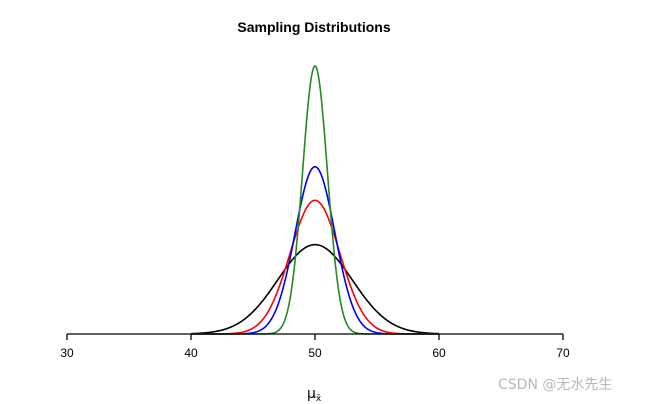 This screenshot has height=404, width=650. Describe the element at coordinates (191, 353) in the screenshot. I see `x-tick-label-40: 40` at that location.